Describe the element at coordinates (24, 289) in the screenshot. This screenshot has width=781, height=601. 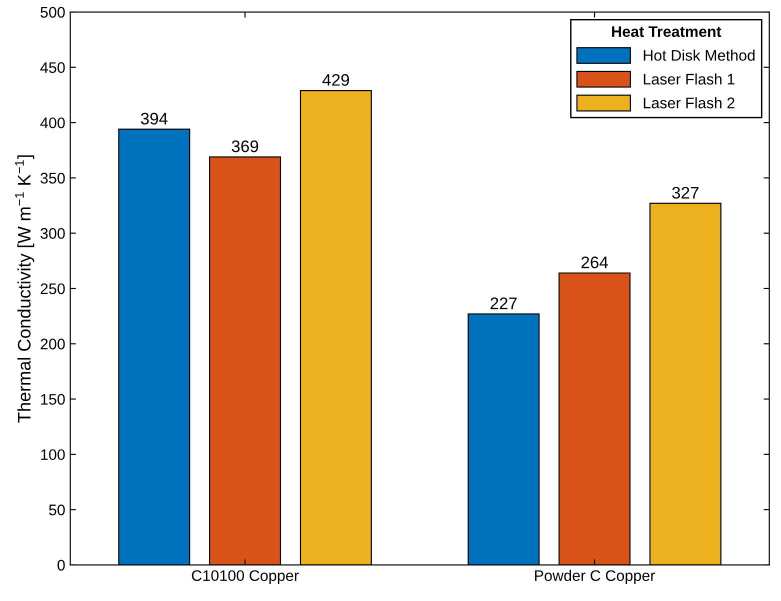
I see `y-axis-title: Thermal Conductivity [W m$^{−1}$ K$^{−1}$]` at that location.